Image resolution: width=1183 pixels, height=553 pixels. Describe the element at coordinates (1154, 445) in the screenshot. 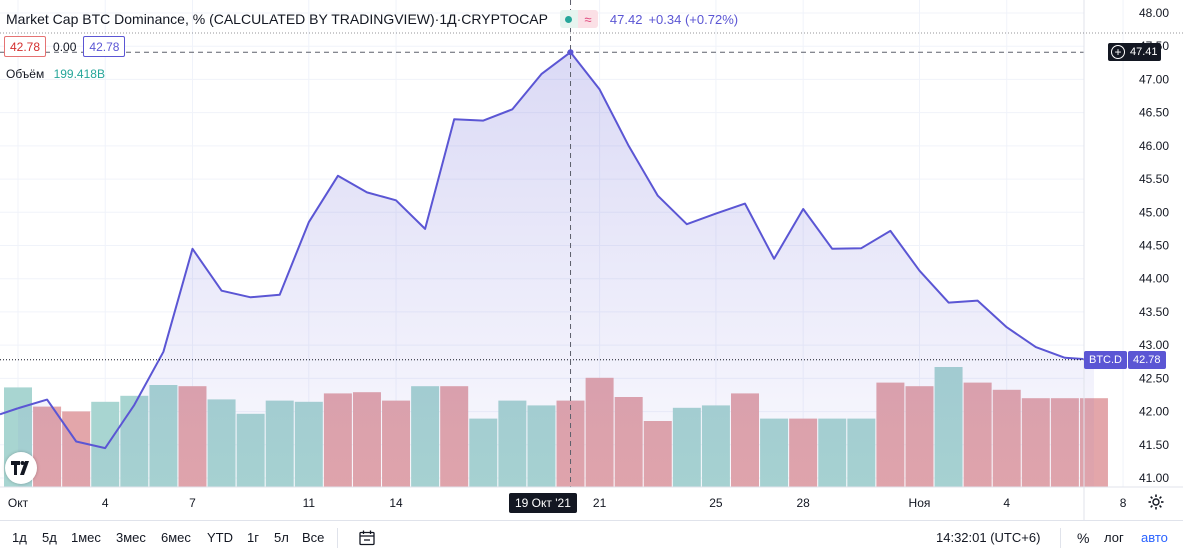

I see `price-tick-label: 41.50` at that location.